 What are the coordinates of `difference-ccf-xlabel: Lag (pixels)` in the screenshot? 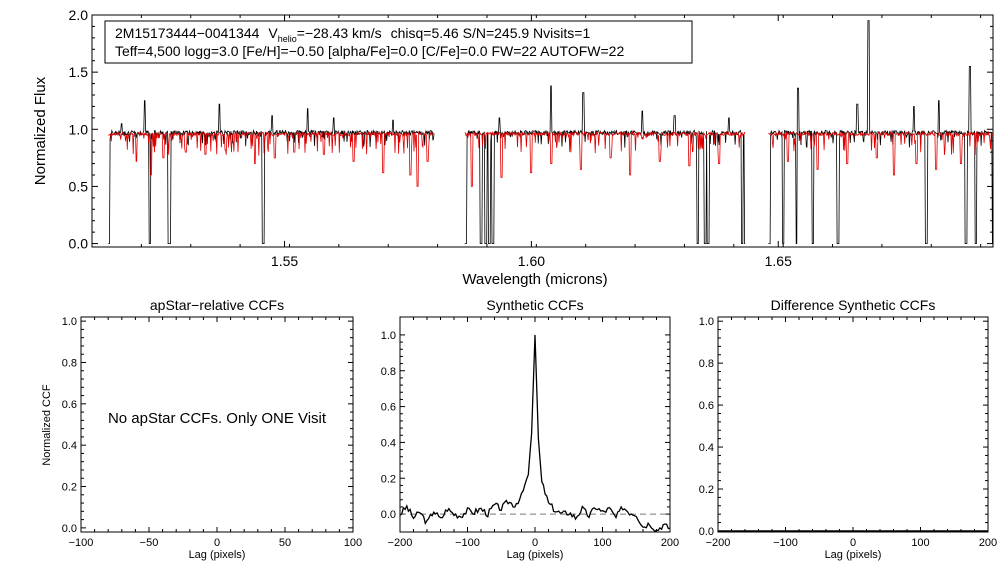 It's located at (853, 555).